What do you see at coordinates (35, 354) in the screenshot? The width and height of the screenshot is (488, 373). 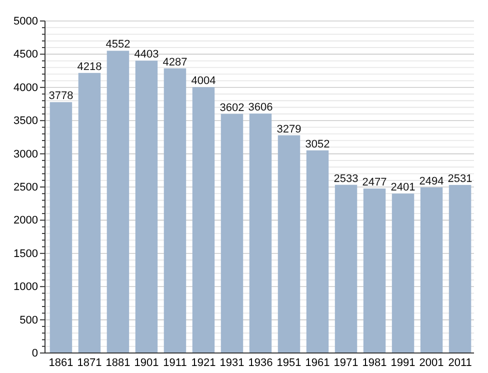 I see `y-tick-label: 0` at bounding box center [35, 354].